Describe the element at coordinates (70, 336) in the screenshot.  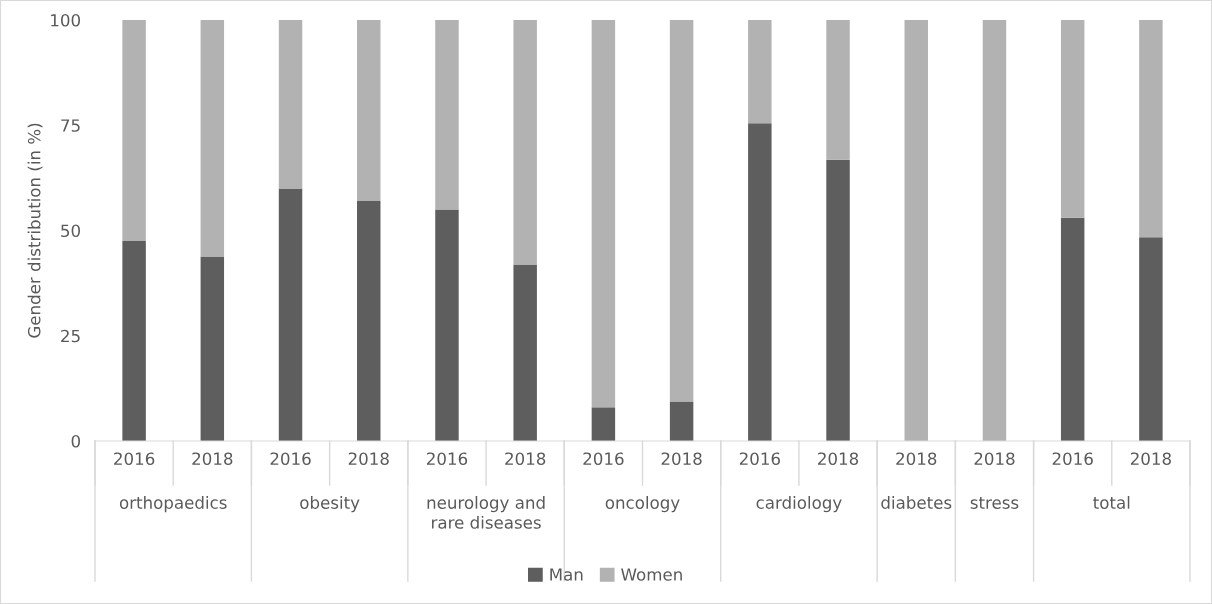
I see `y-tick-label: 25` at that location.